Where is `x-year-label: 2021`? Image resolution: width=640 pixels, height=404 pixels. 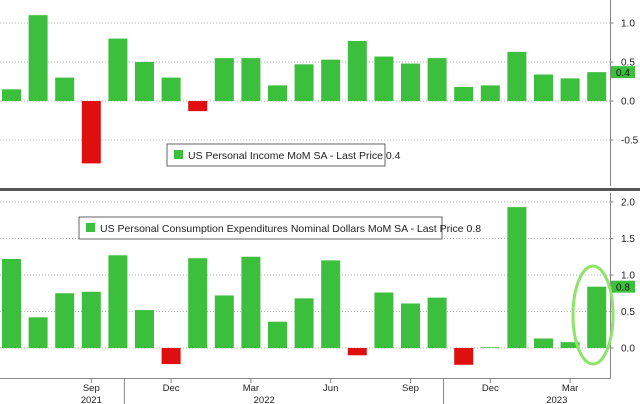 x-year-label: 2021 is located at coordinates (91, 399).